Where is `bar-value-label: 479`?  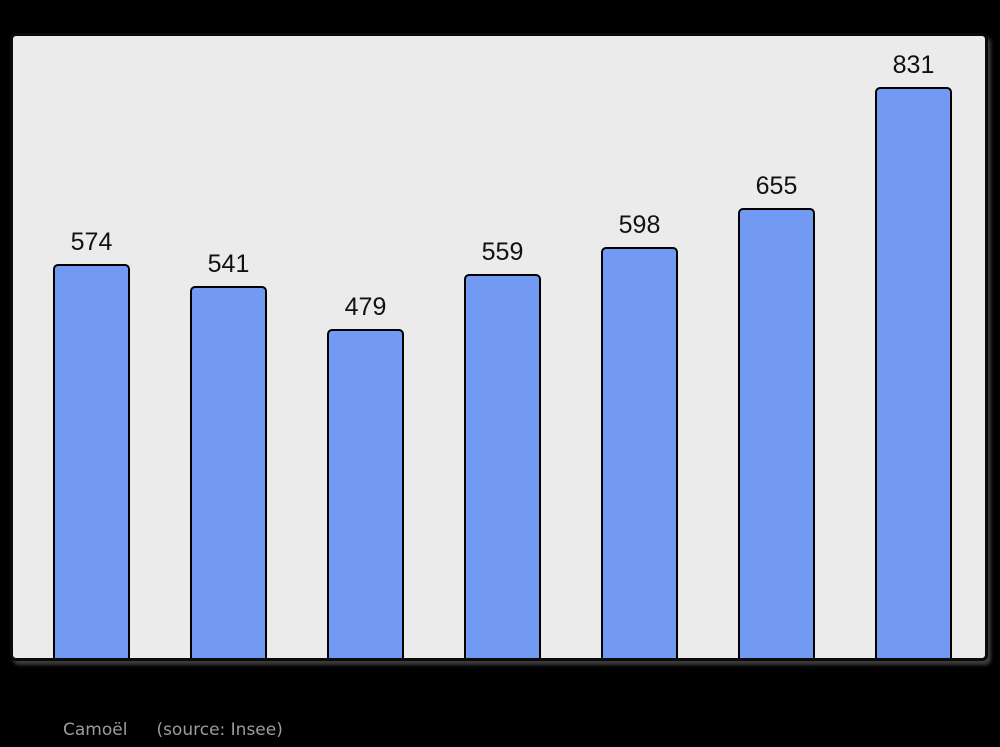
bar-value-label: 479 is located at coordinates (365, 307).